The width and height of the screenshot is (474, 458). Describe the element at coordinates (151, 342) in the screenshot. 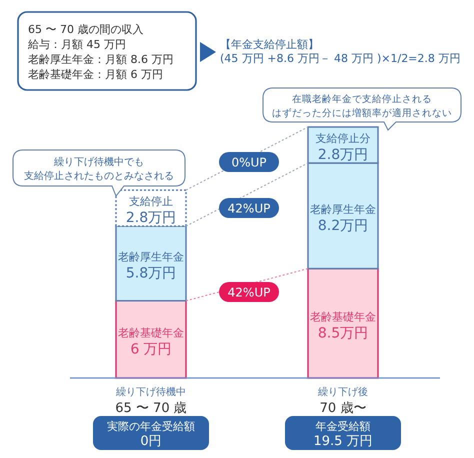

I see `data-label: 老齢基礎年金 6 万円` at that location.